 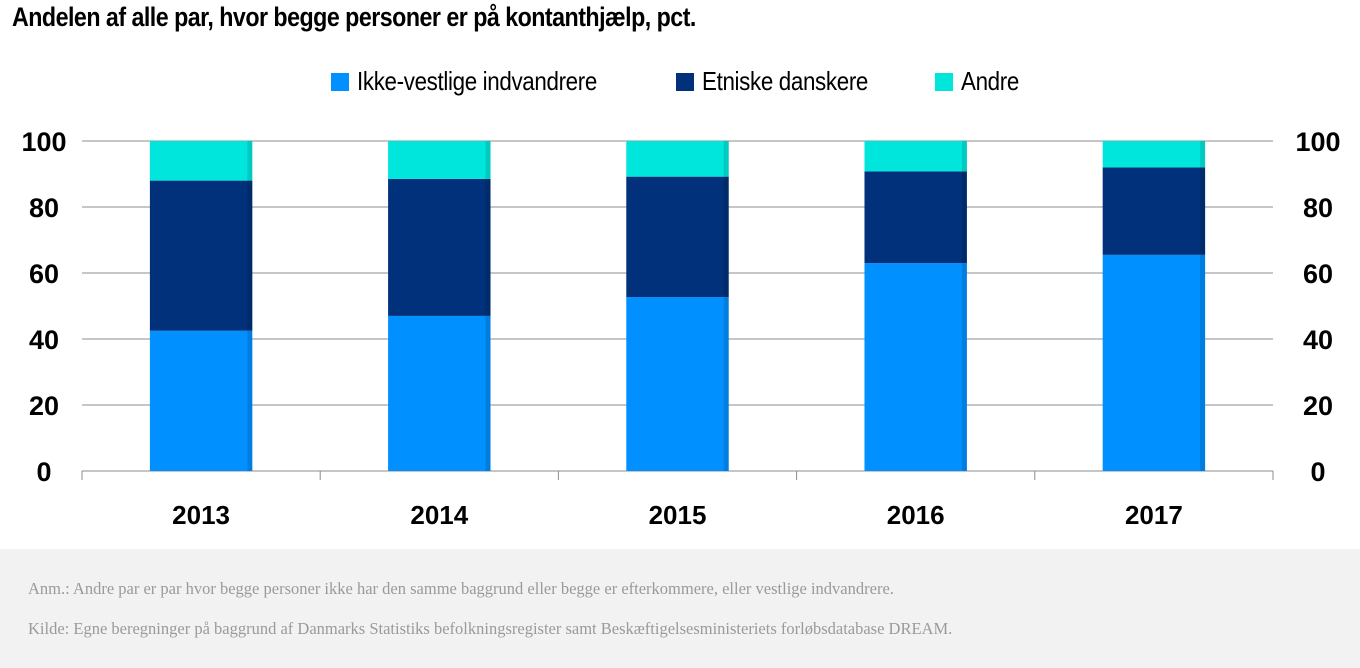 I want to click on y-tick-label-right: 60, so click(x=1318, y=274).